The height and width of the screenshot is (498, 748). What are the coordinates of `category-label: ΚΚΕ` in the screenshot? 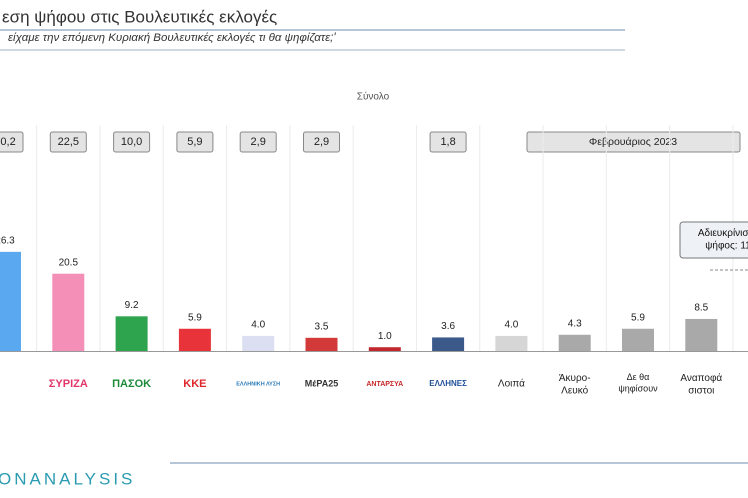 It's located at (194, 384).